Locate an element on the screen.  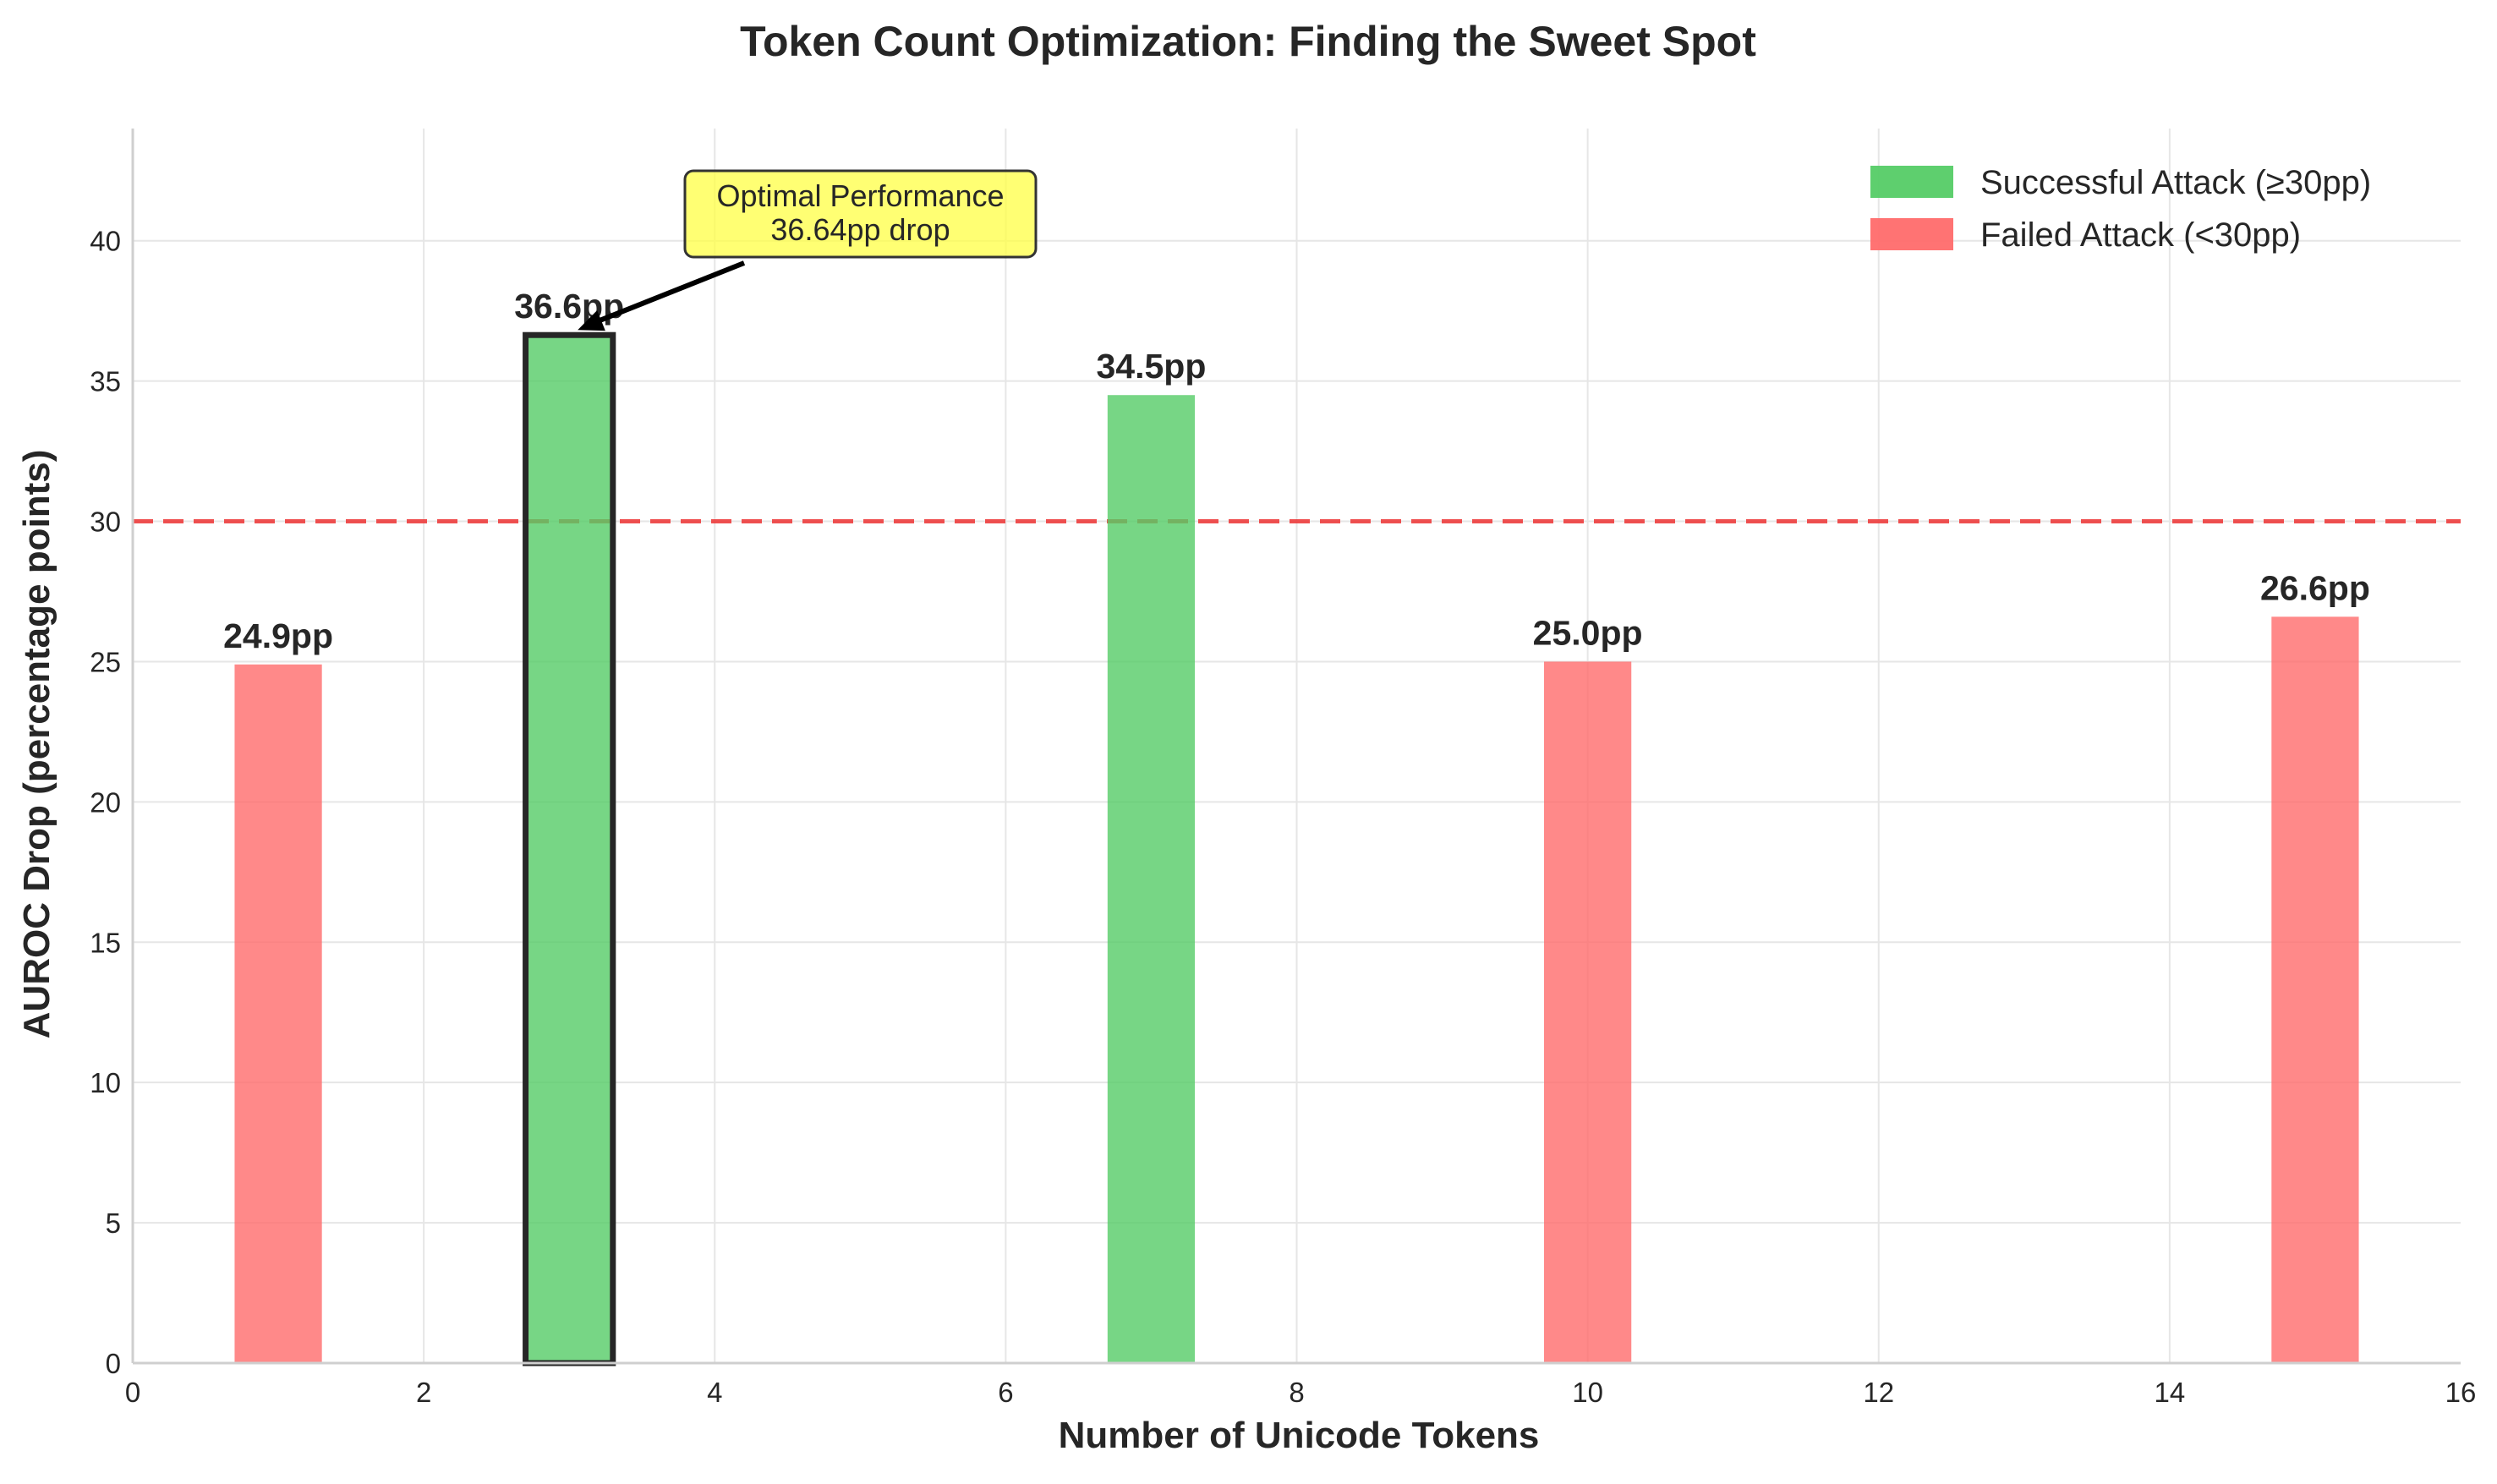
y-tick-label: 20 is located at coordinates (105, 802).